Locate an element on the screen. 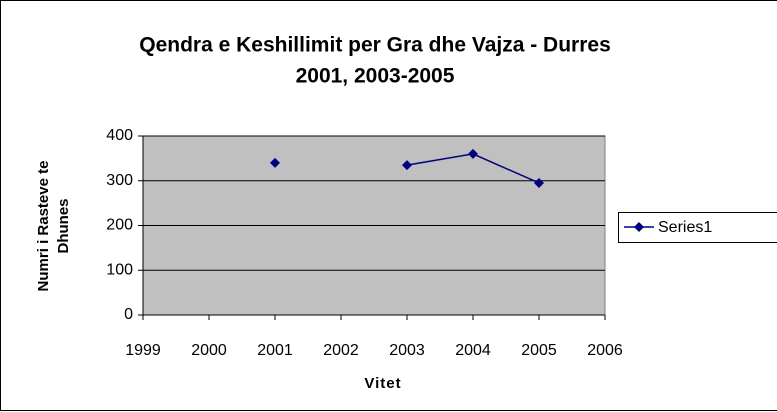 This screenshot has width=777, height=412. y-axis-title-line: Numri i Rasteve te is located at coordinates (43, 226).